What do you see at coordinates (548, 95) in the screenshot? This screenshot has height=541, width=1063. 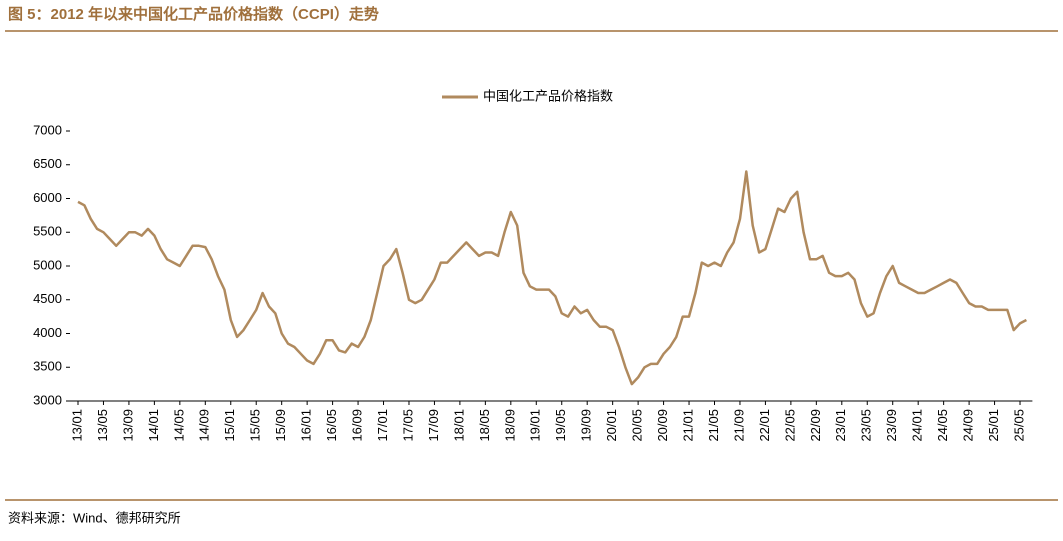 I see `legend-label: 中国化工产品价格指数` at bounding box center [548, 95].